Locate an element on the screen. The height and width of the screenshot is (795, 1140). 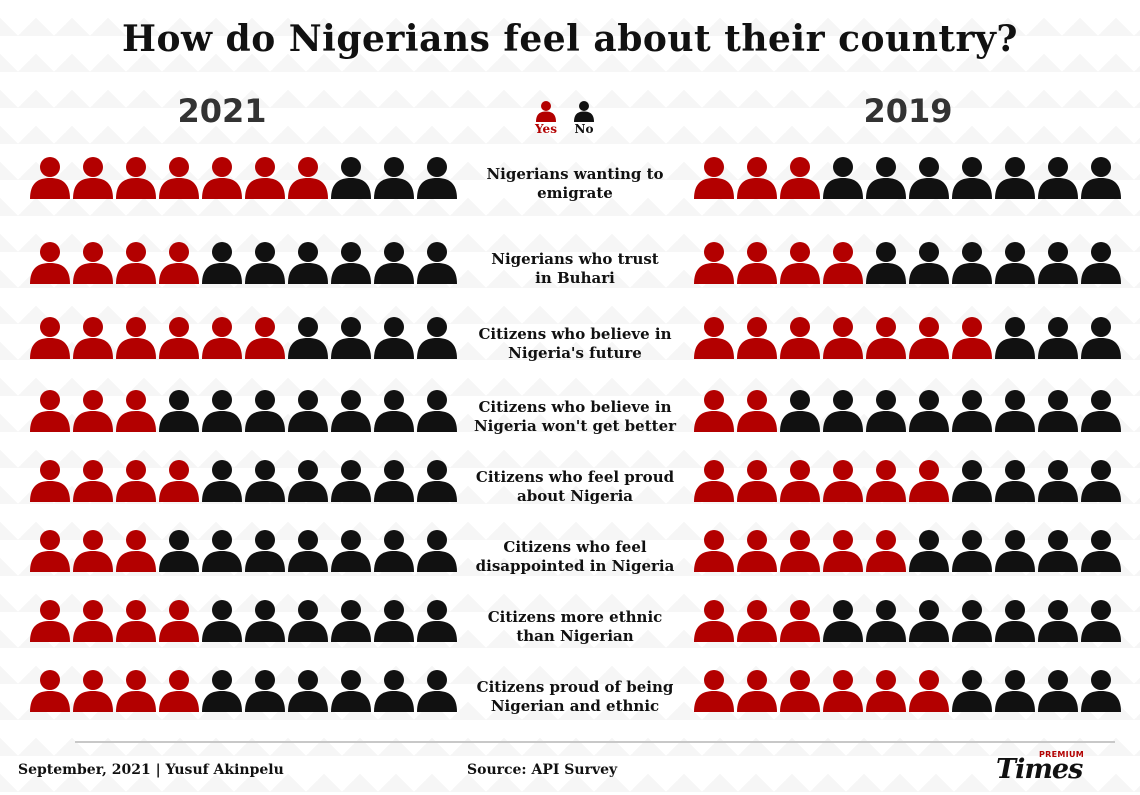
row-label-2: Nigerians who trust in Buhari is located at coordinates (575, 269).